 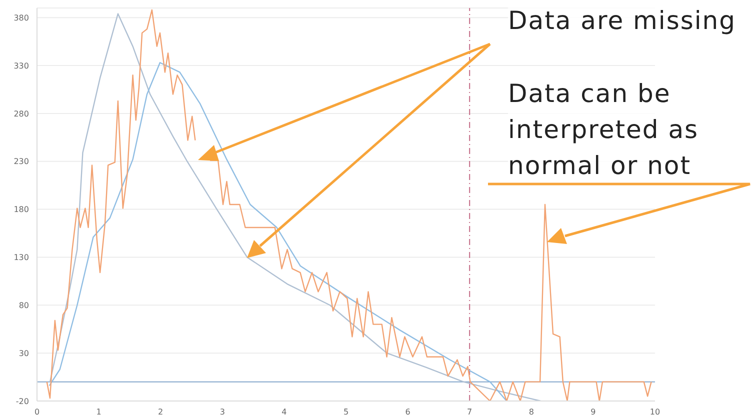 What do you see at coordinates (37, 412) in the screenshot?
I see `x-tick-label: 0` at bounding box center [37, 412].